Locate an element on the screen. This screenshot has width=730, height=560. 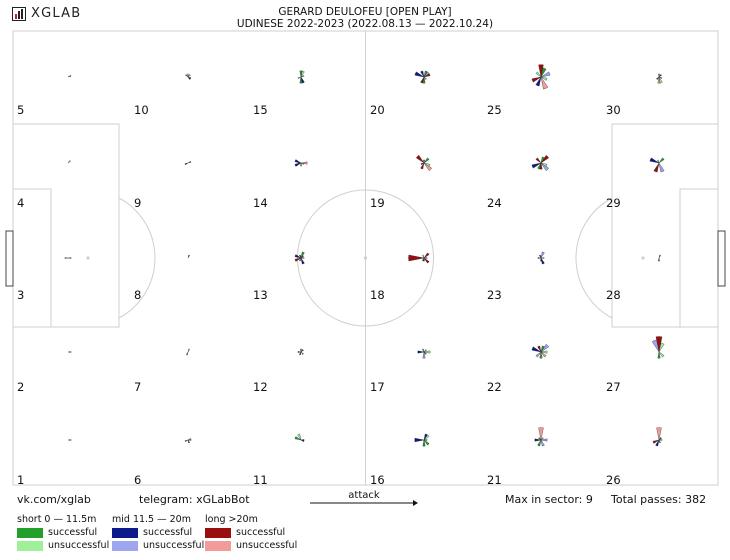
max-in-sector: Max in sector: 9 is located at coordinates (549, 499).